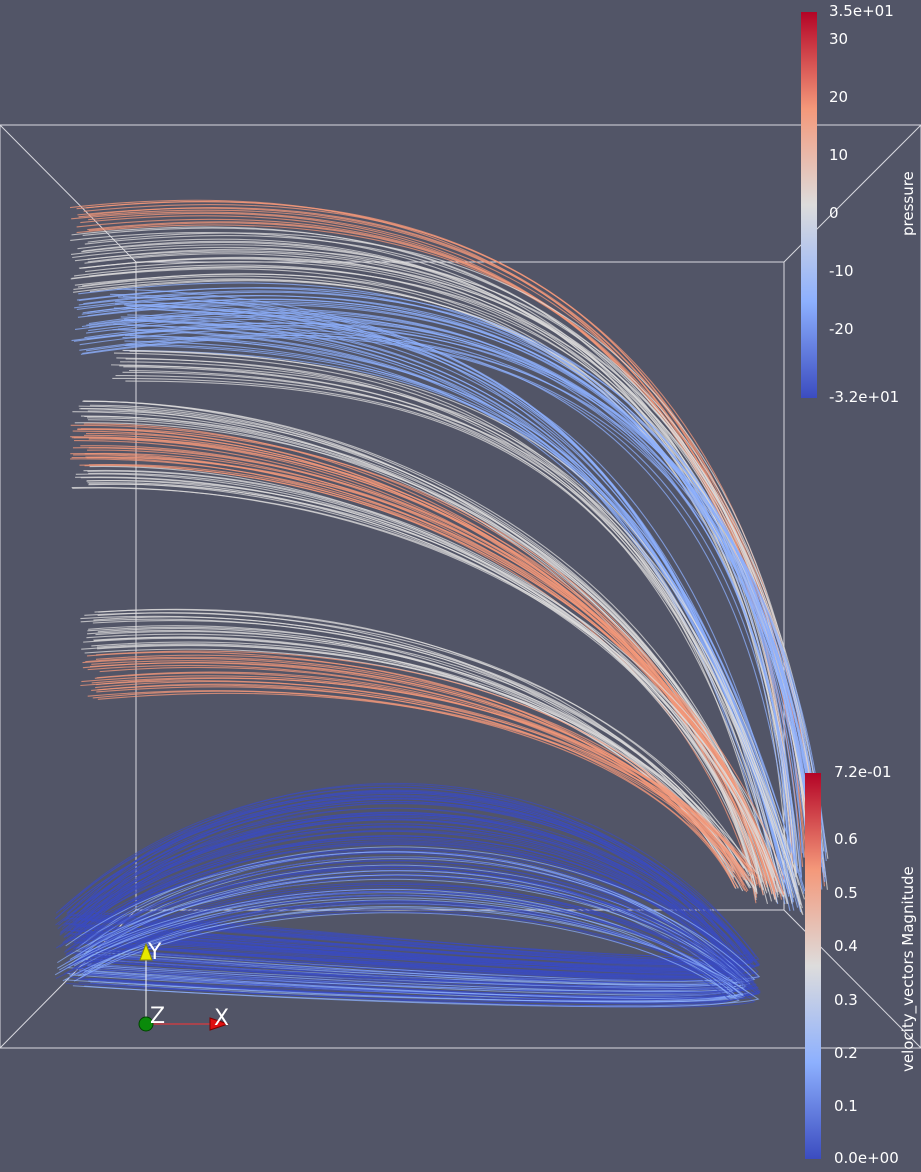 Image resolution: width=921 pixels, height=1172 pixels. Describe the element at coordinates (908, 969) in the screenshot. I see `velocity-colorbar-title: velocity_vectors Magnitude` at that location.